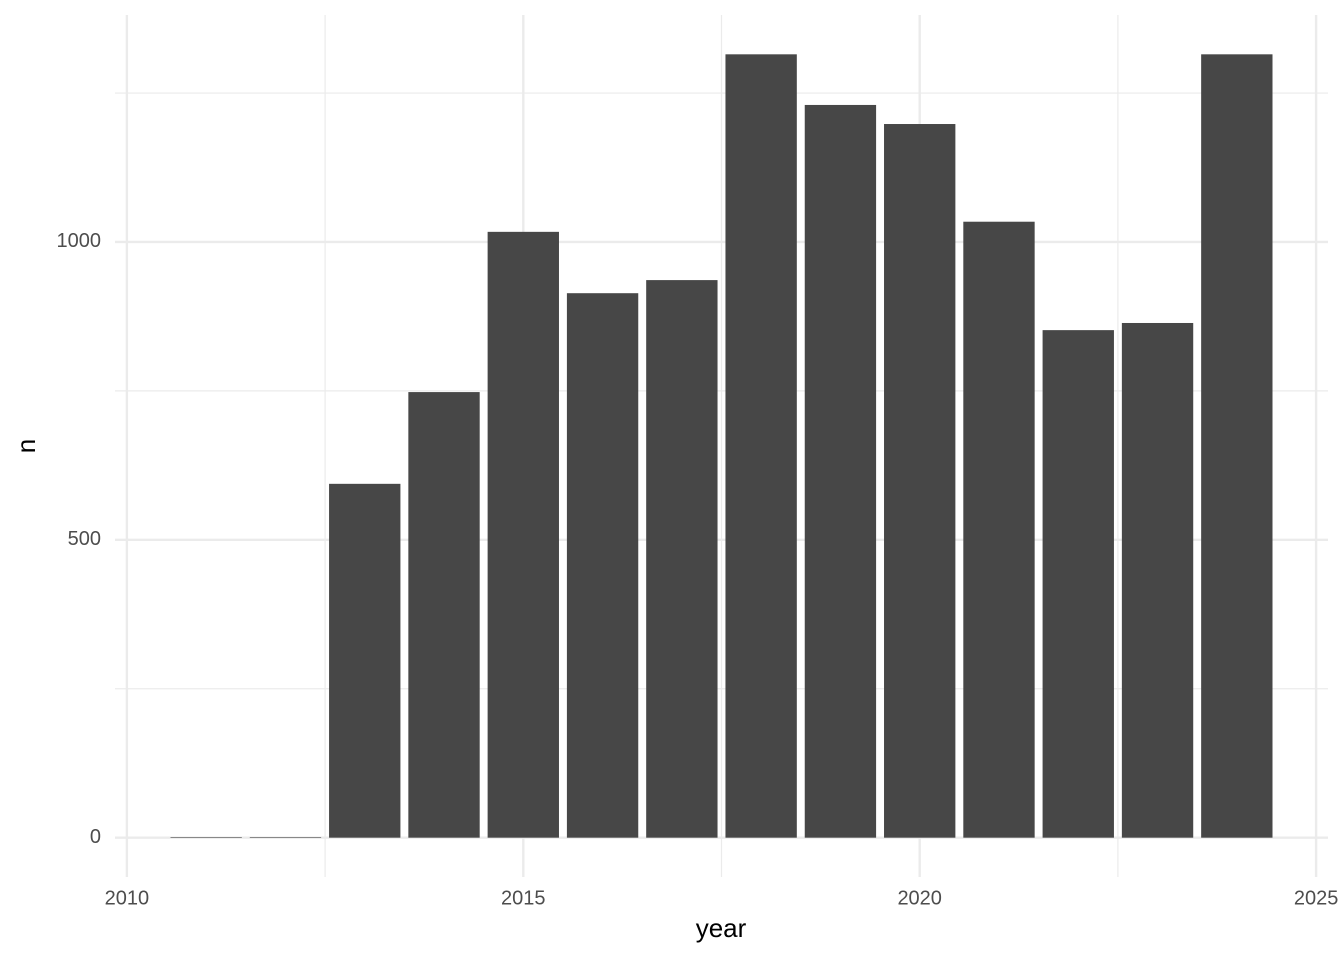  What do you see at coordinates (84, 539) in the screenshot?
I see `y-tick-label: 500` at bounding box center [84, 539].